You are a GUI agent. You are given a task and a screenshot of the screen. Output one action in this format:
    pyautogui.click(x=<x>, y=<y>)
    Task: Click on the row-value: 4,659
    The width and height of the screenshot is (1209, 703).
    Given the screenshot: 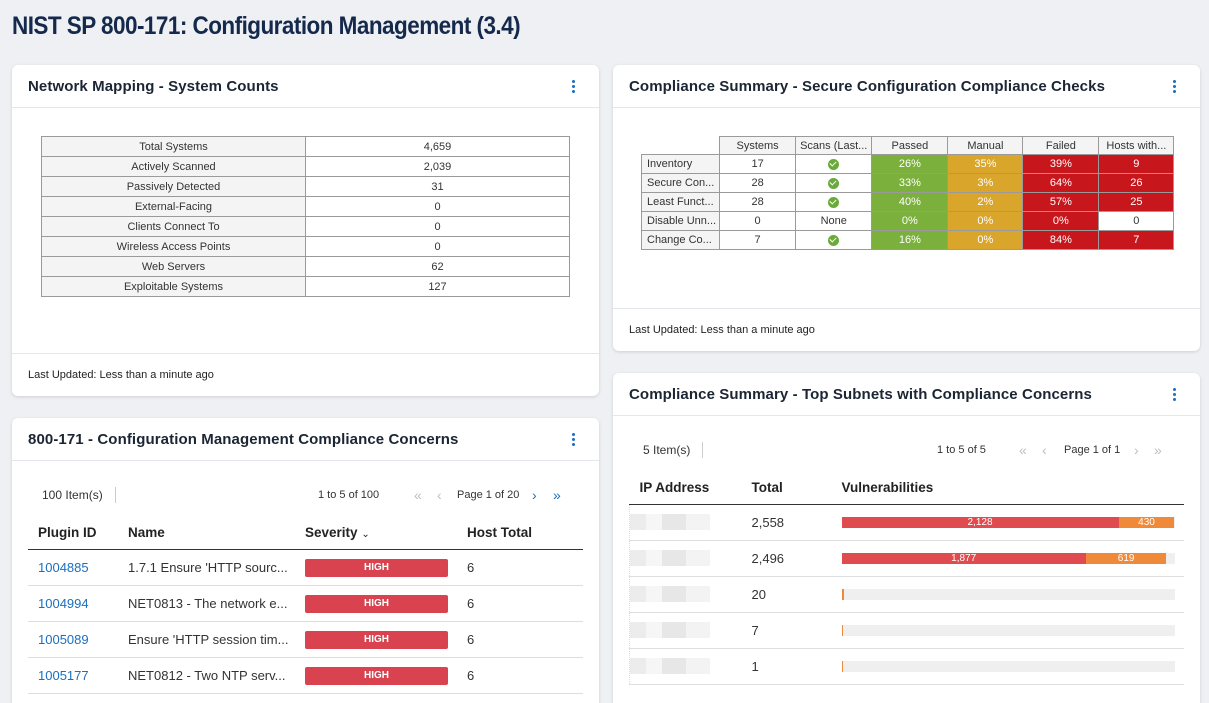 What is the action you would take?
    pyautogui.click(x=437, y=146)
    